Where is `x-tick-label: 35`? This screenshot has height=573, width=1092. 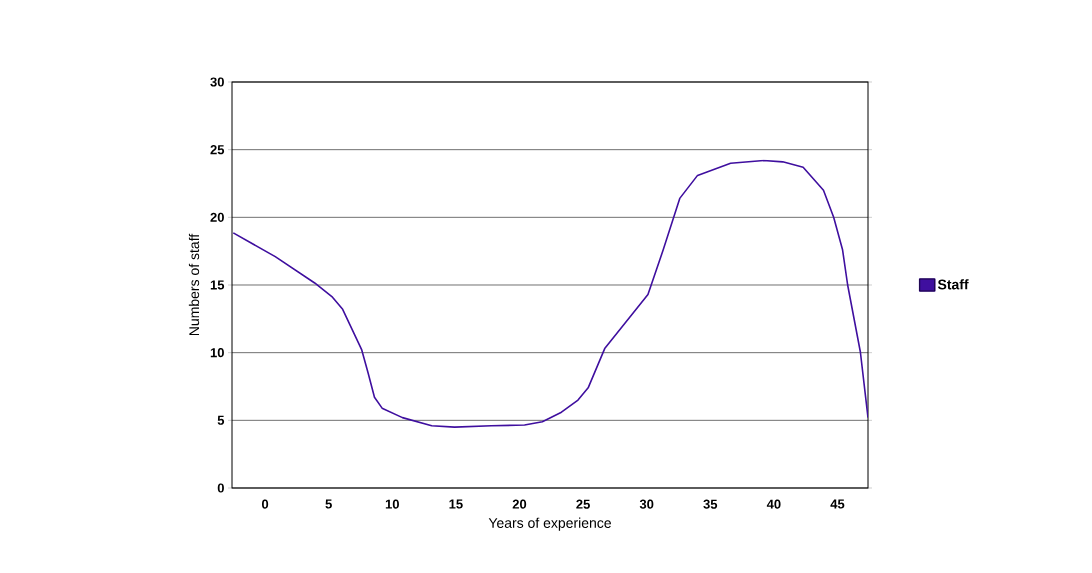
x-tick-label: 35 is located at coordinates (710, 504).